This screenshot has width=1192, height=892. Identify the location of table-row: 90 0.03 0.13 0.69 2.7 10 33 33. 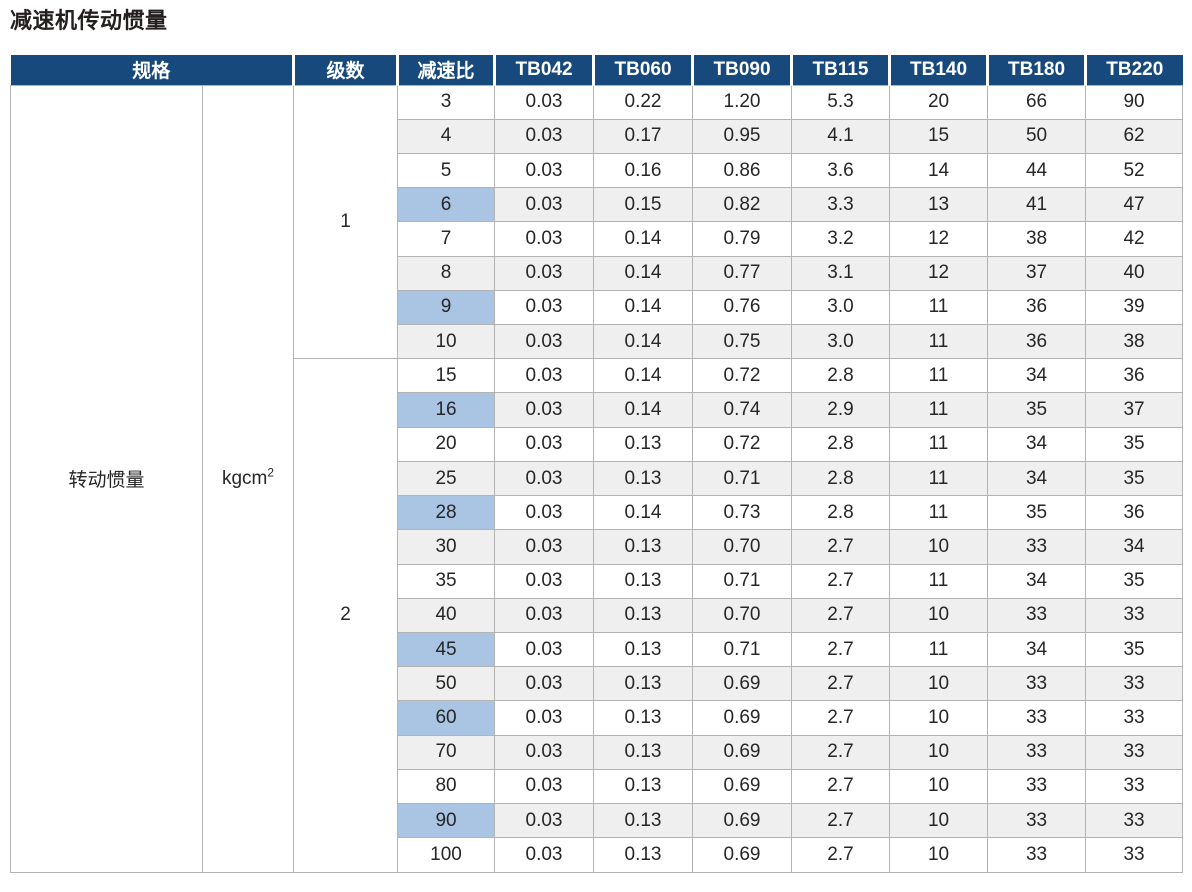
(597, 821).